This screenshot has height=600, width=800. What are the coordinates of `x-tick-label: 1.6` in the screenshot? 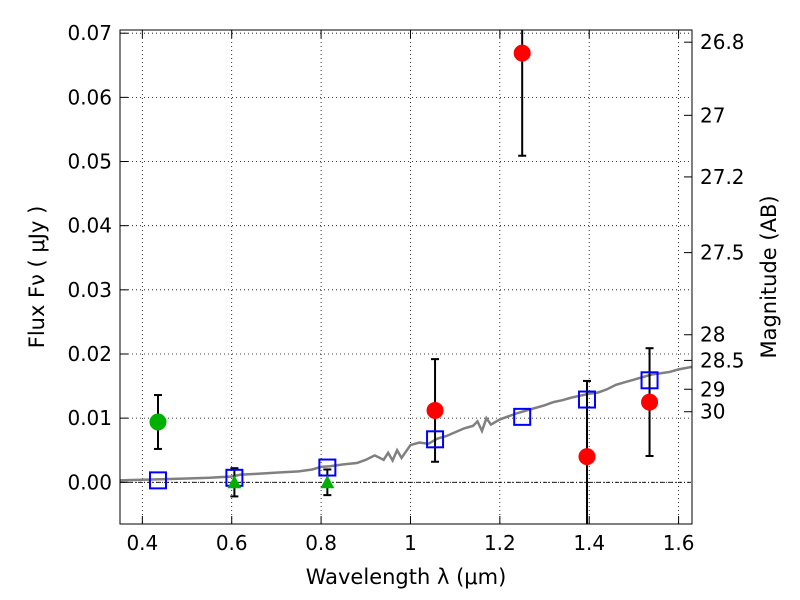 It's located at (679, 543).